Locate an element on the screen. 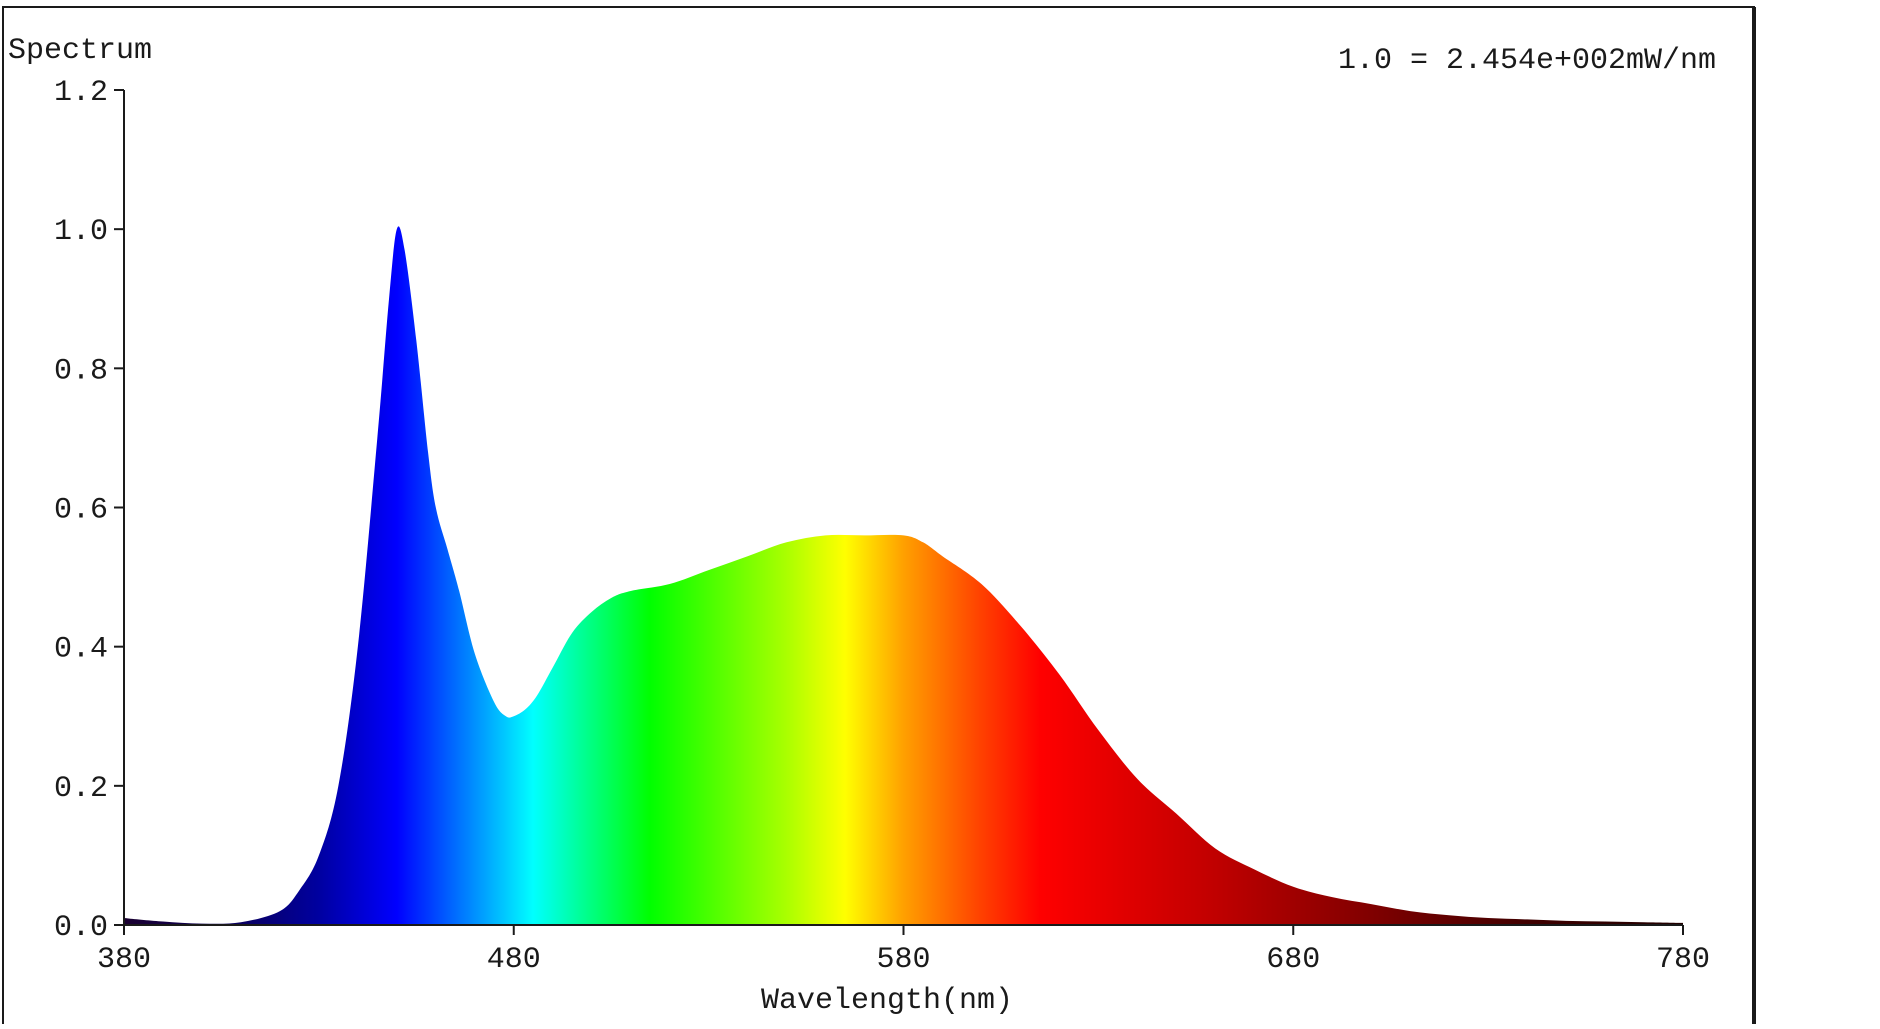  x-tick-group: 380 480 580 680 780 is located at coordinates (903, 951).